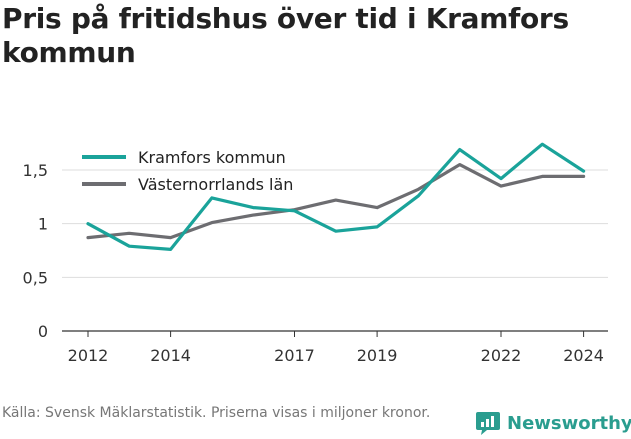 The width and height of the screenshot is (631, 439). I want to click on brand-logo: Newsworthy, so click(553, 423).